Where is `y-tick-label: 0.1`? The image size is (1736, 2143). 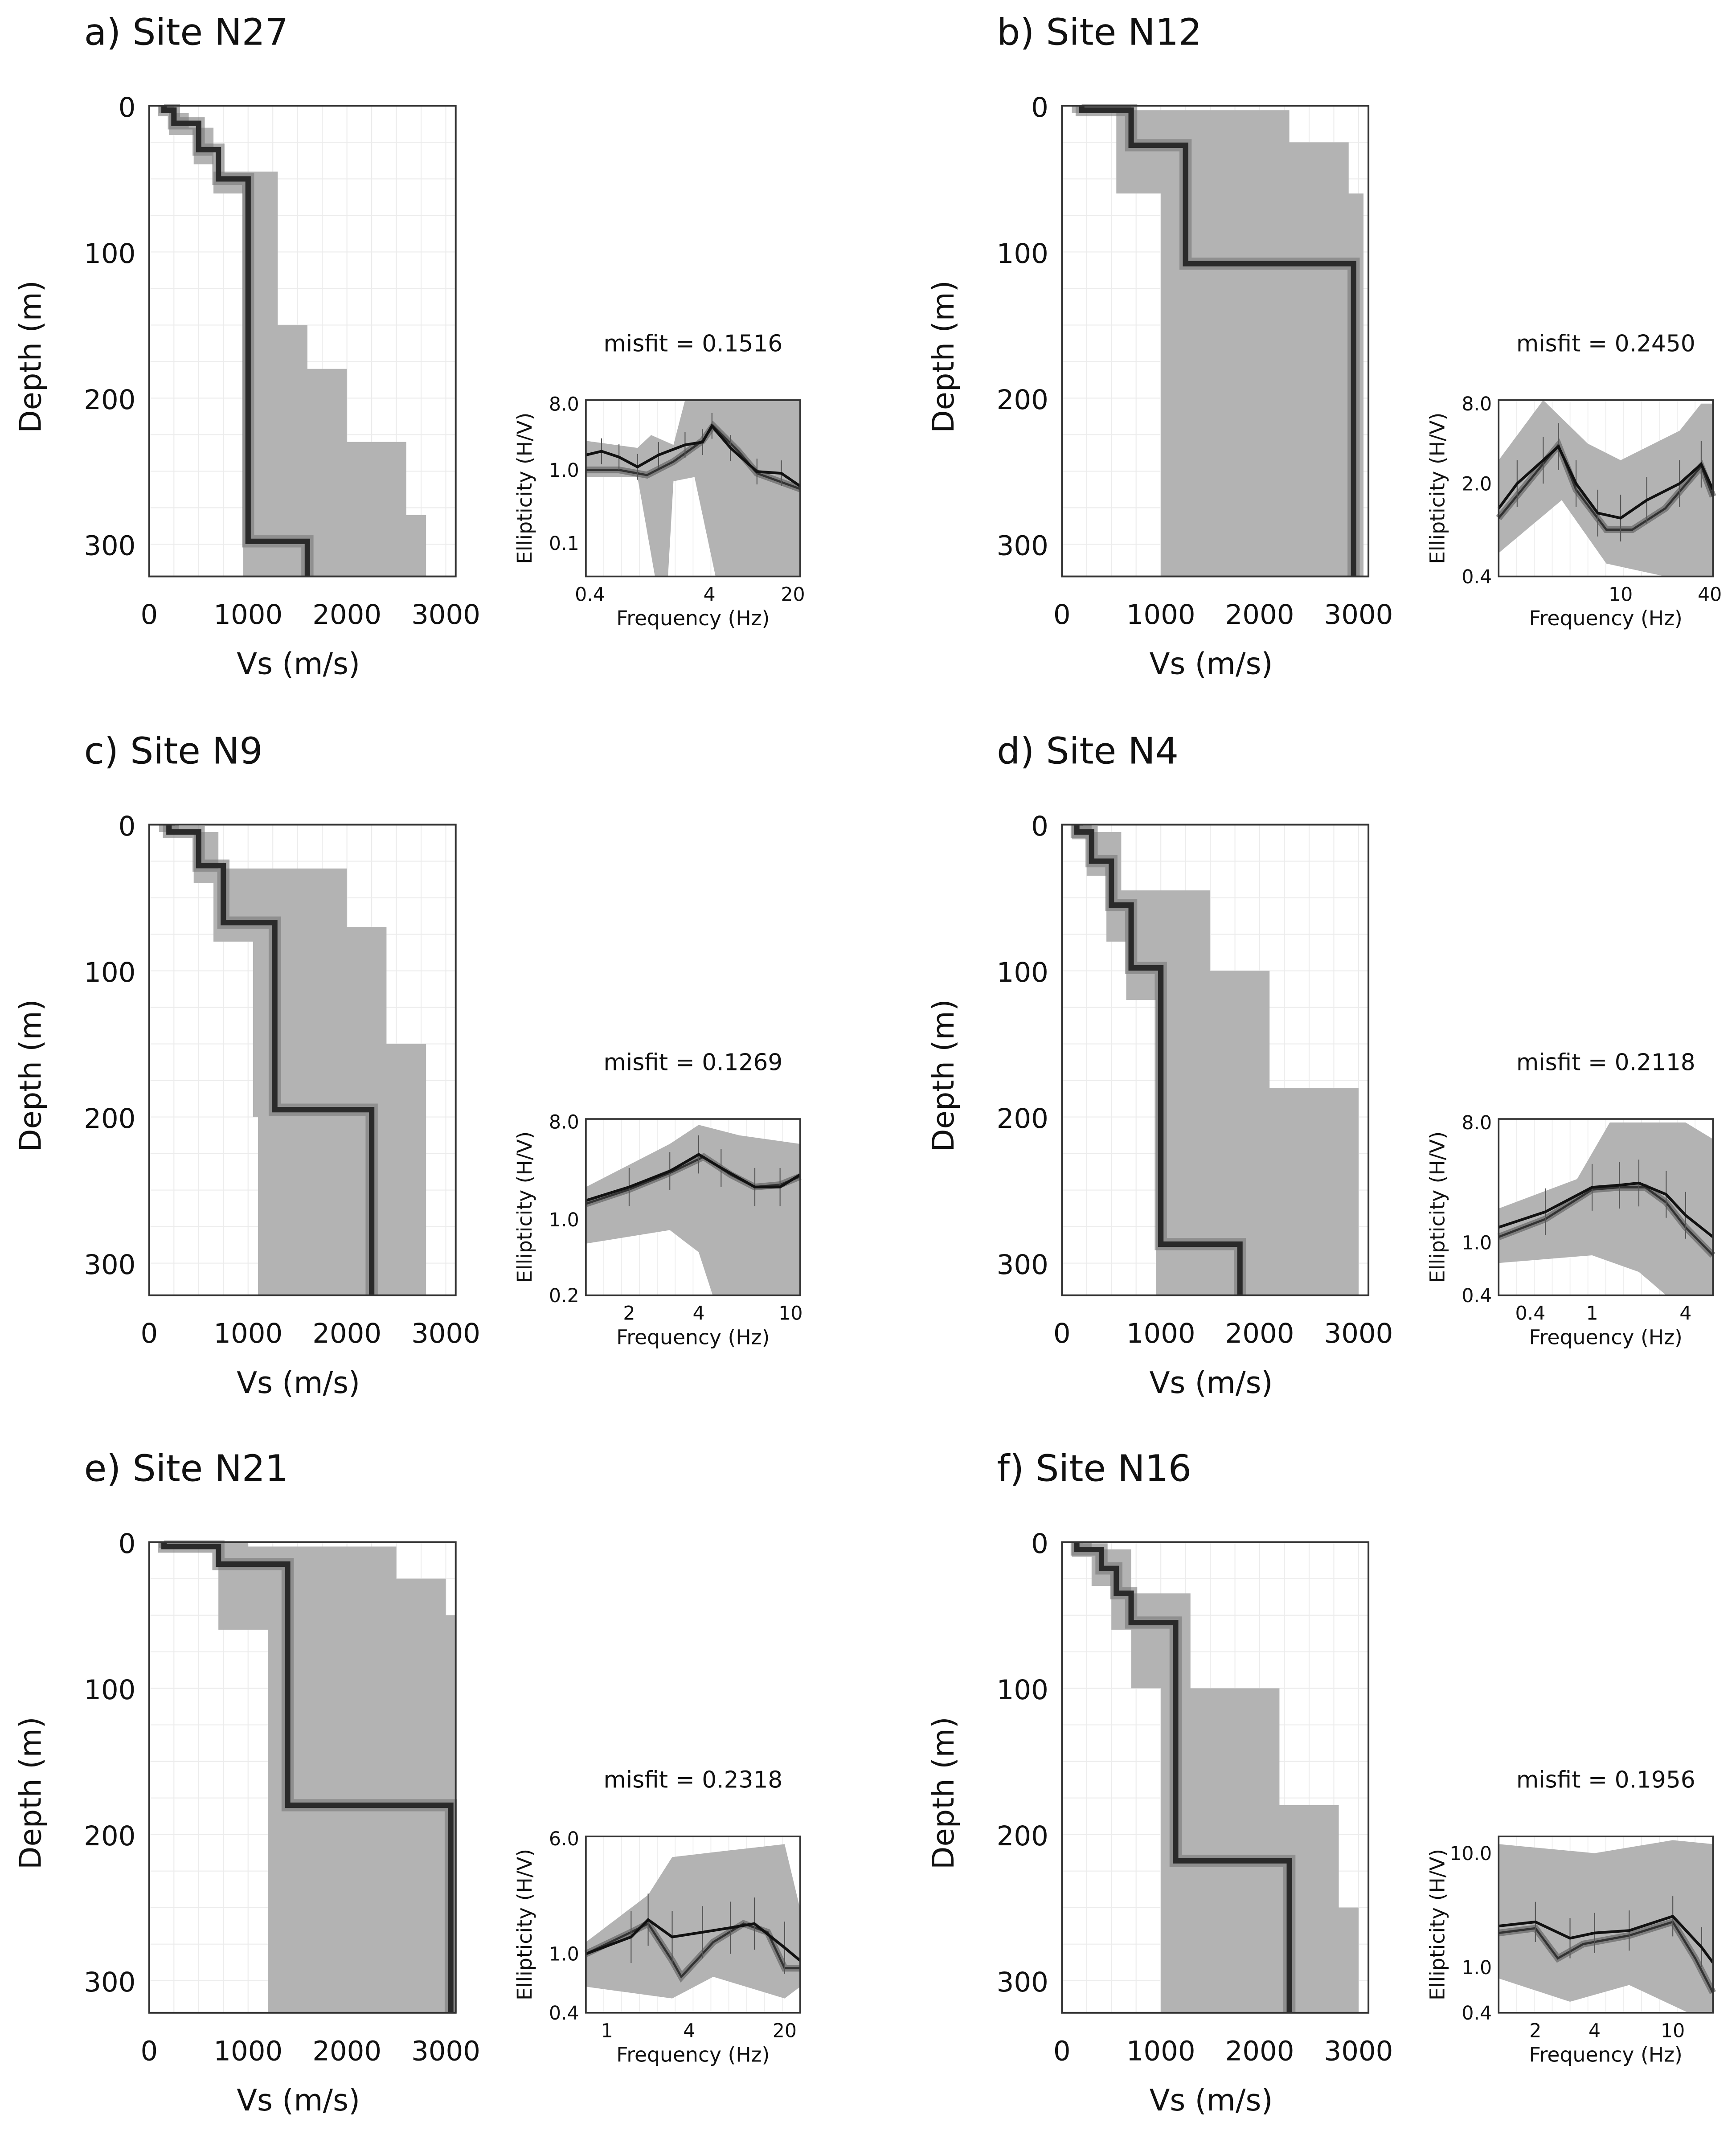 y-tick-label: 0.1 is located at coordinates (564, 544).